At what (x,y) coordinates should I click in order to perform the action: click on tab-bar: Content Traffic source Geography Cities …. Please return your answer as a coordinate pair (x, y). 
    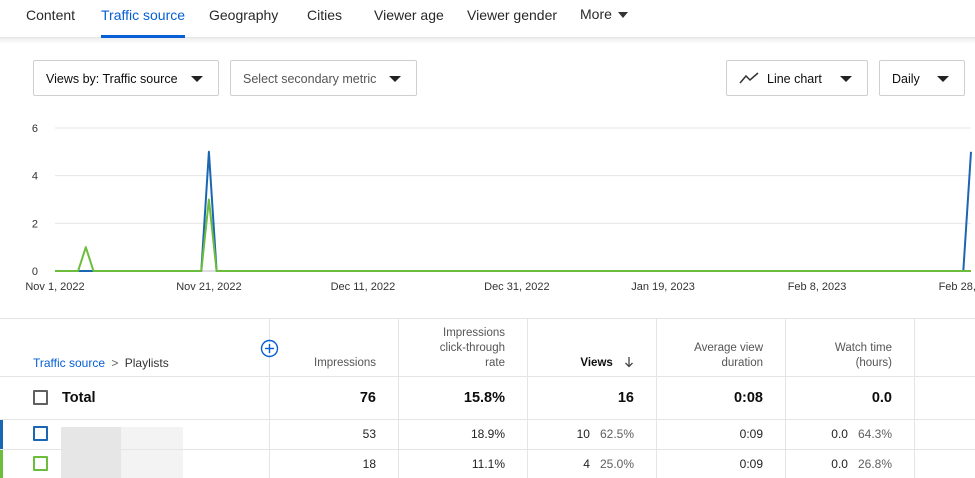
    Looking at the image, I should click on (487, 19).